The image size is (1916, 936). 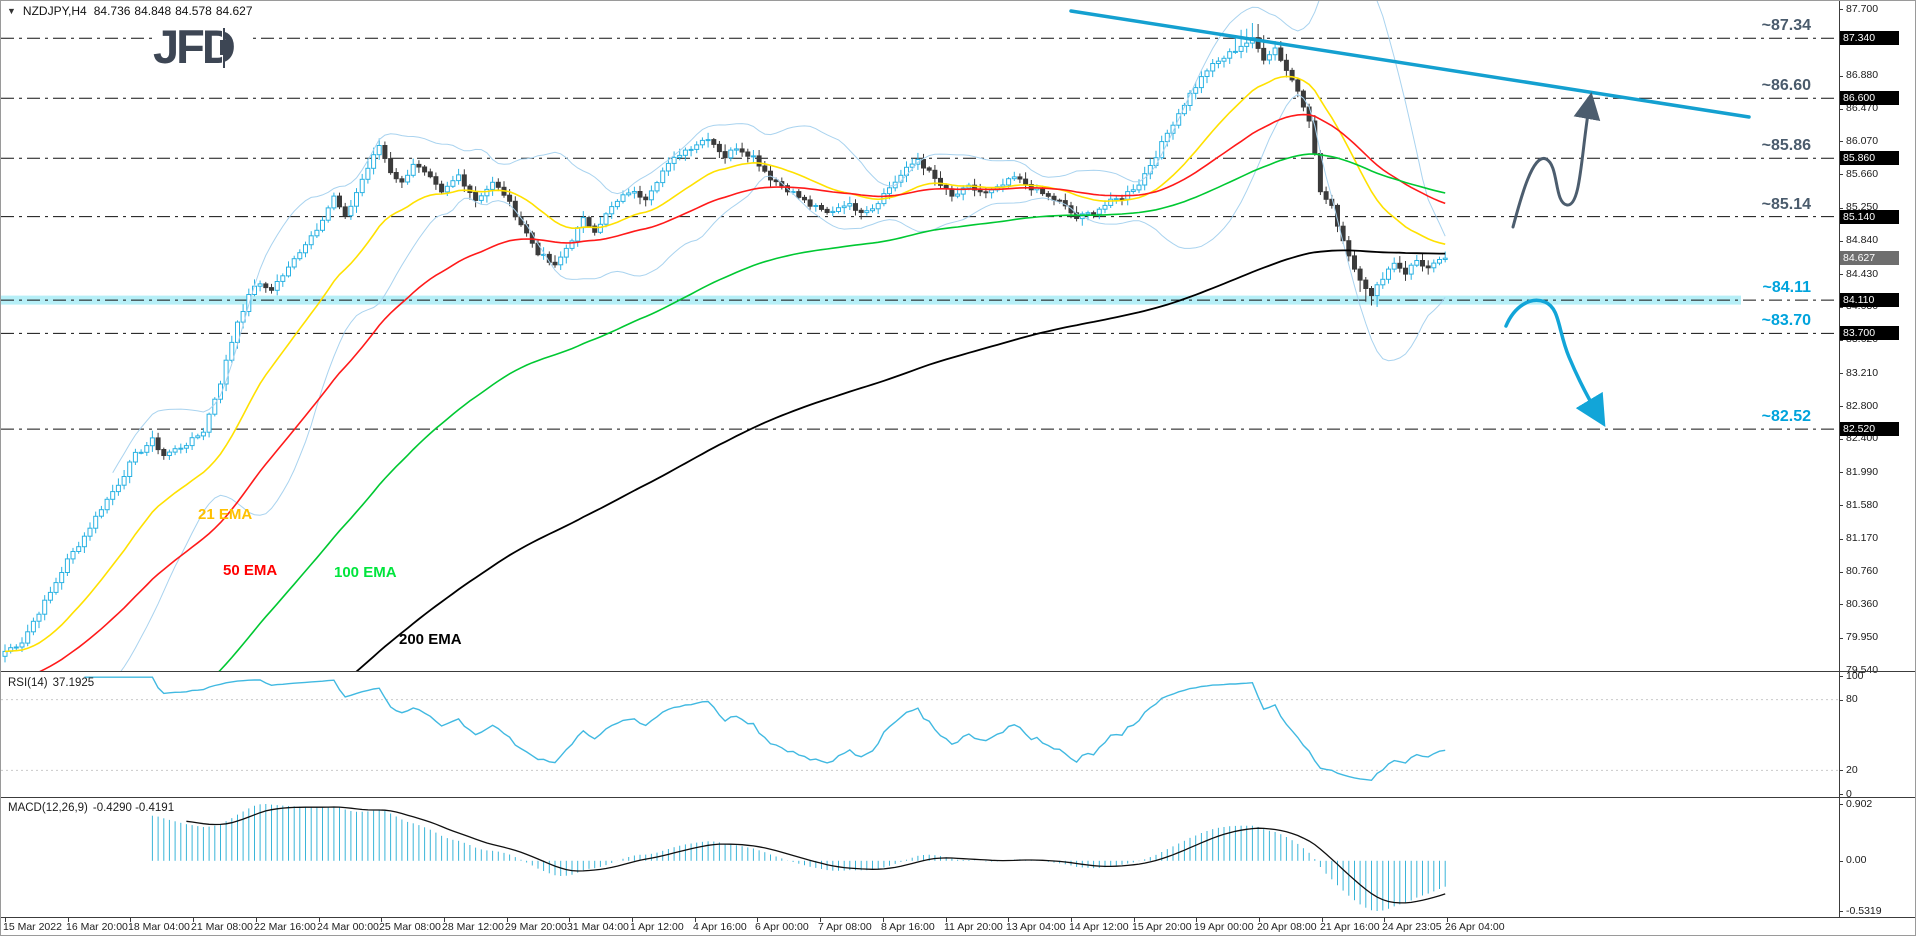 I want to click on macd-indicator-label: MACD(12,26,9) -0.4290 -0.4191, so click(x=91, y=808).